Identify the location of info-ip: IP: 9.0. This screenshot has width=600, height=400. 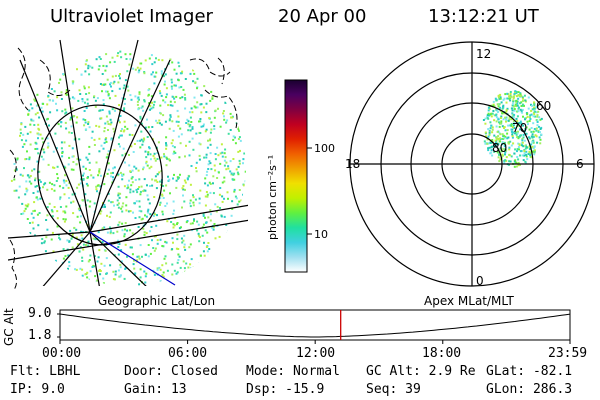
(37, 389).